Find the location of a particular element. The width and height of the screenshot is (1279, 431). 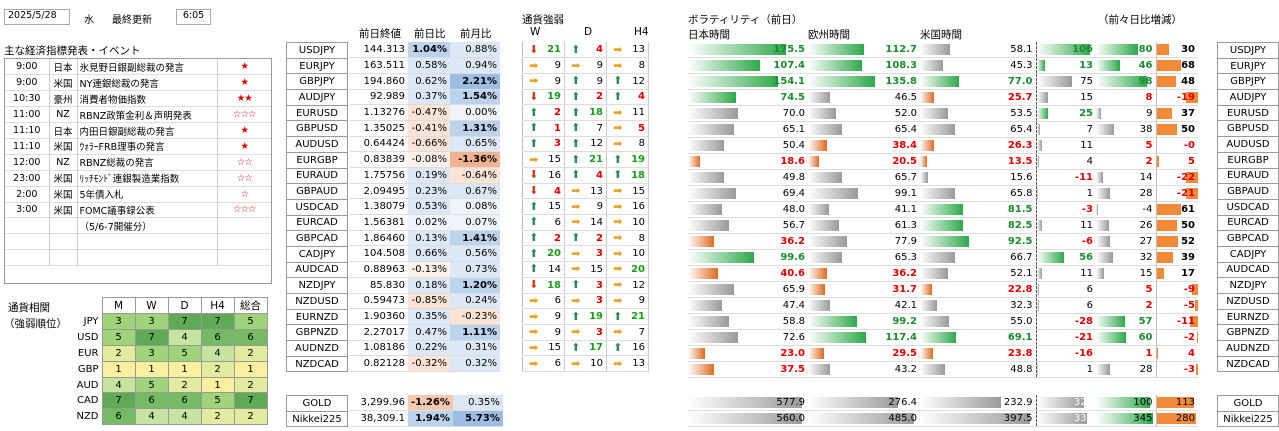

vol-cell: 69.1 is located at coordinates (978, 338).